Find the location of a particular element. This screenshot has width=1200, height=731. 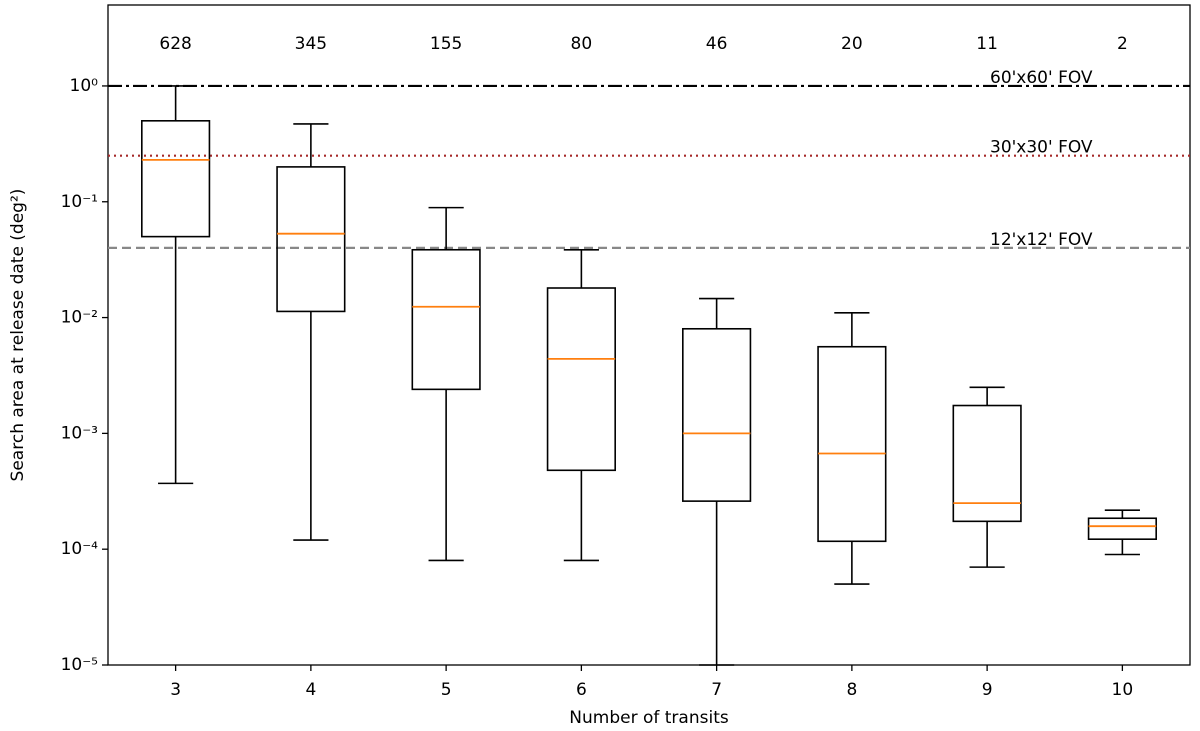

x-tick-label: 3 is located at coordinates (175, 690).